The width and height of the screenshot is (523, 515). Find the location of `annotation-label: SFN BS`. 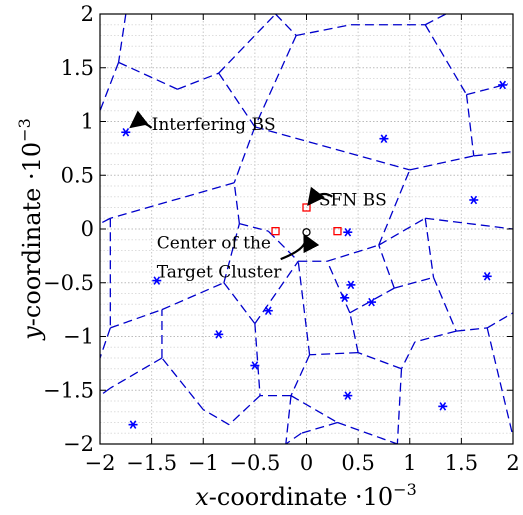

annotation-label: SFN BS is located at coordinates (353, 200).